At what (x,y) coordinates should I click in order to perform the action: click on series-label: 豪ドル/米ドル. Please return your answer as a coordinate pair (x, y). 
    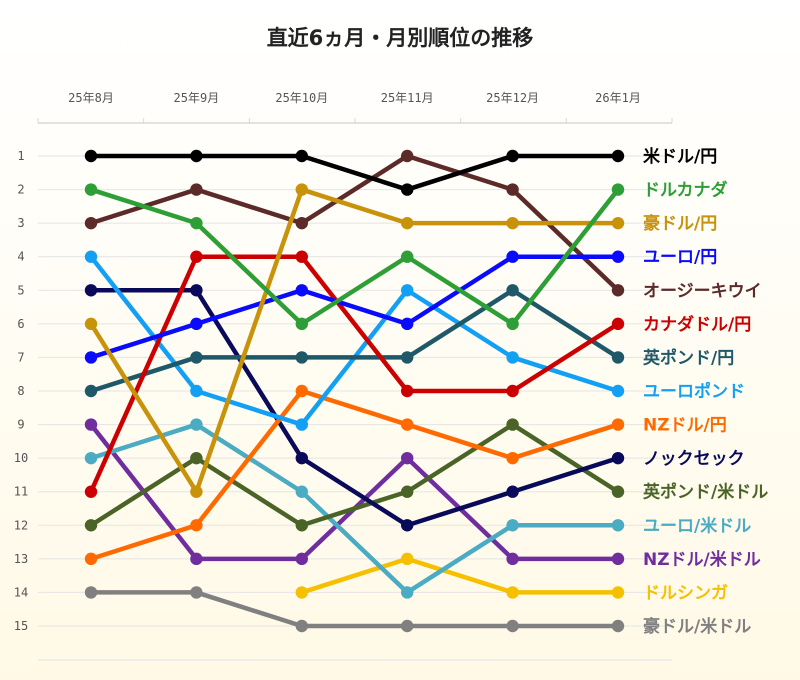
    Looking at the image, I should click on (697, 626).